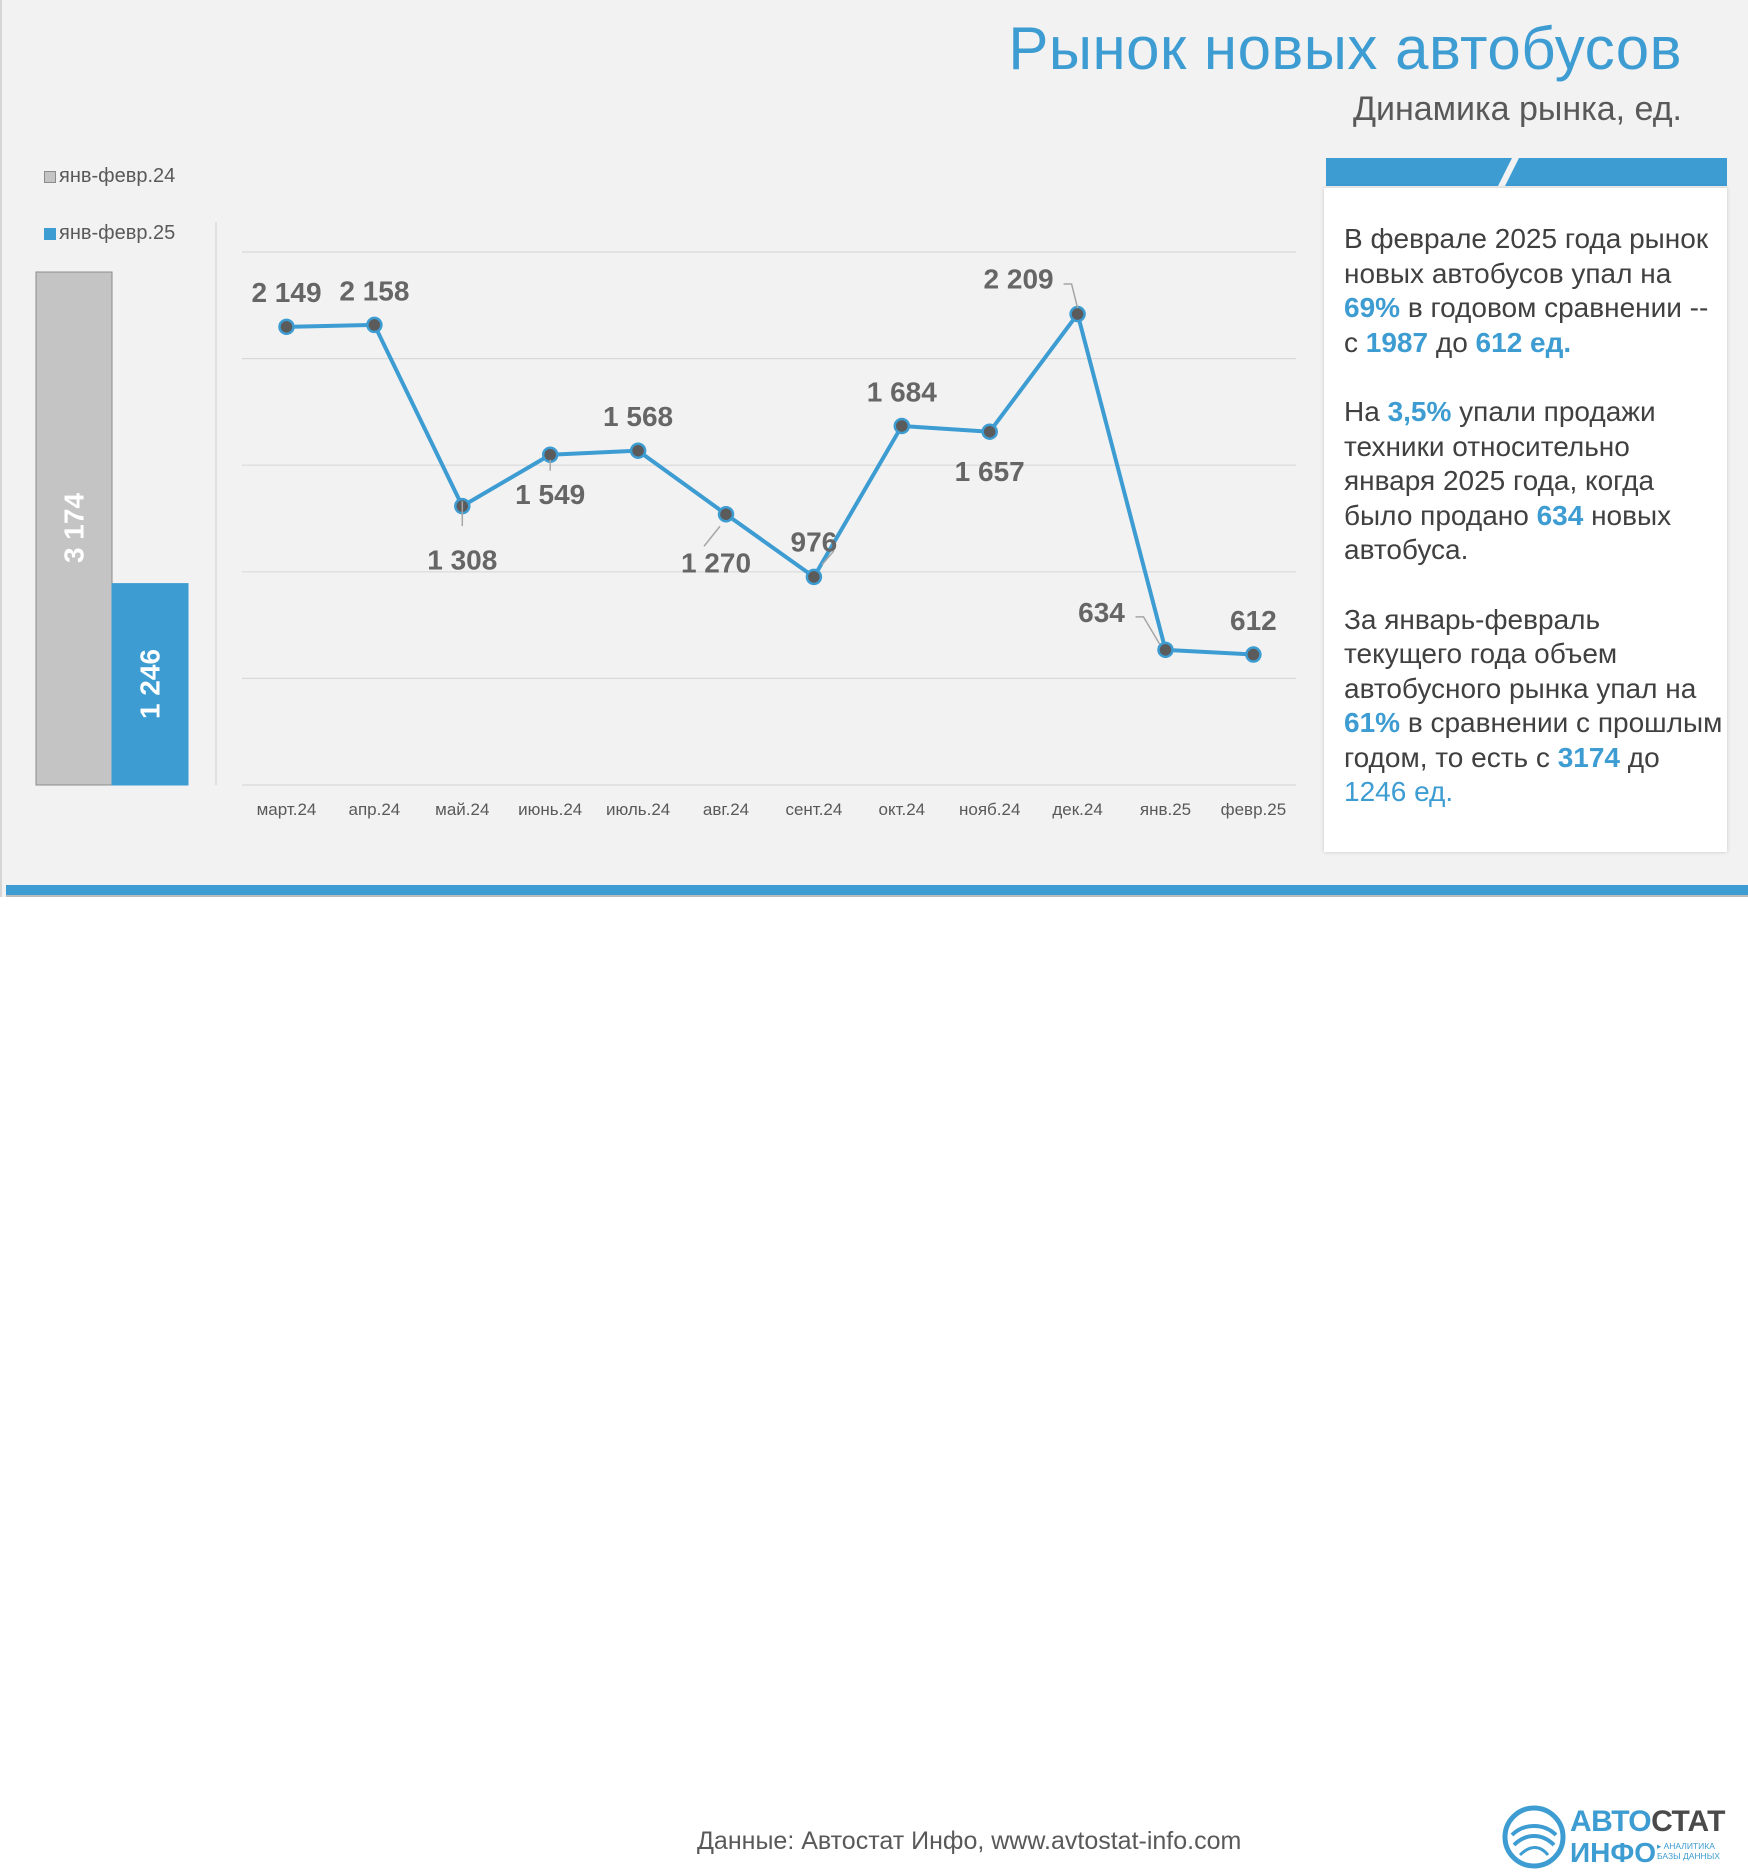  I want to click on line-value-label: 1 568, so click(638, 416).